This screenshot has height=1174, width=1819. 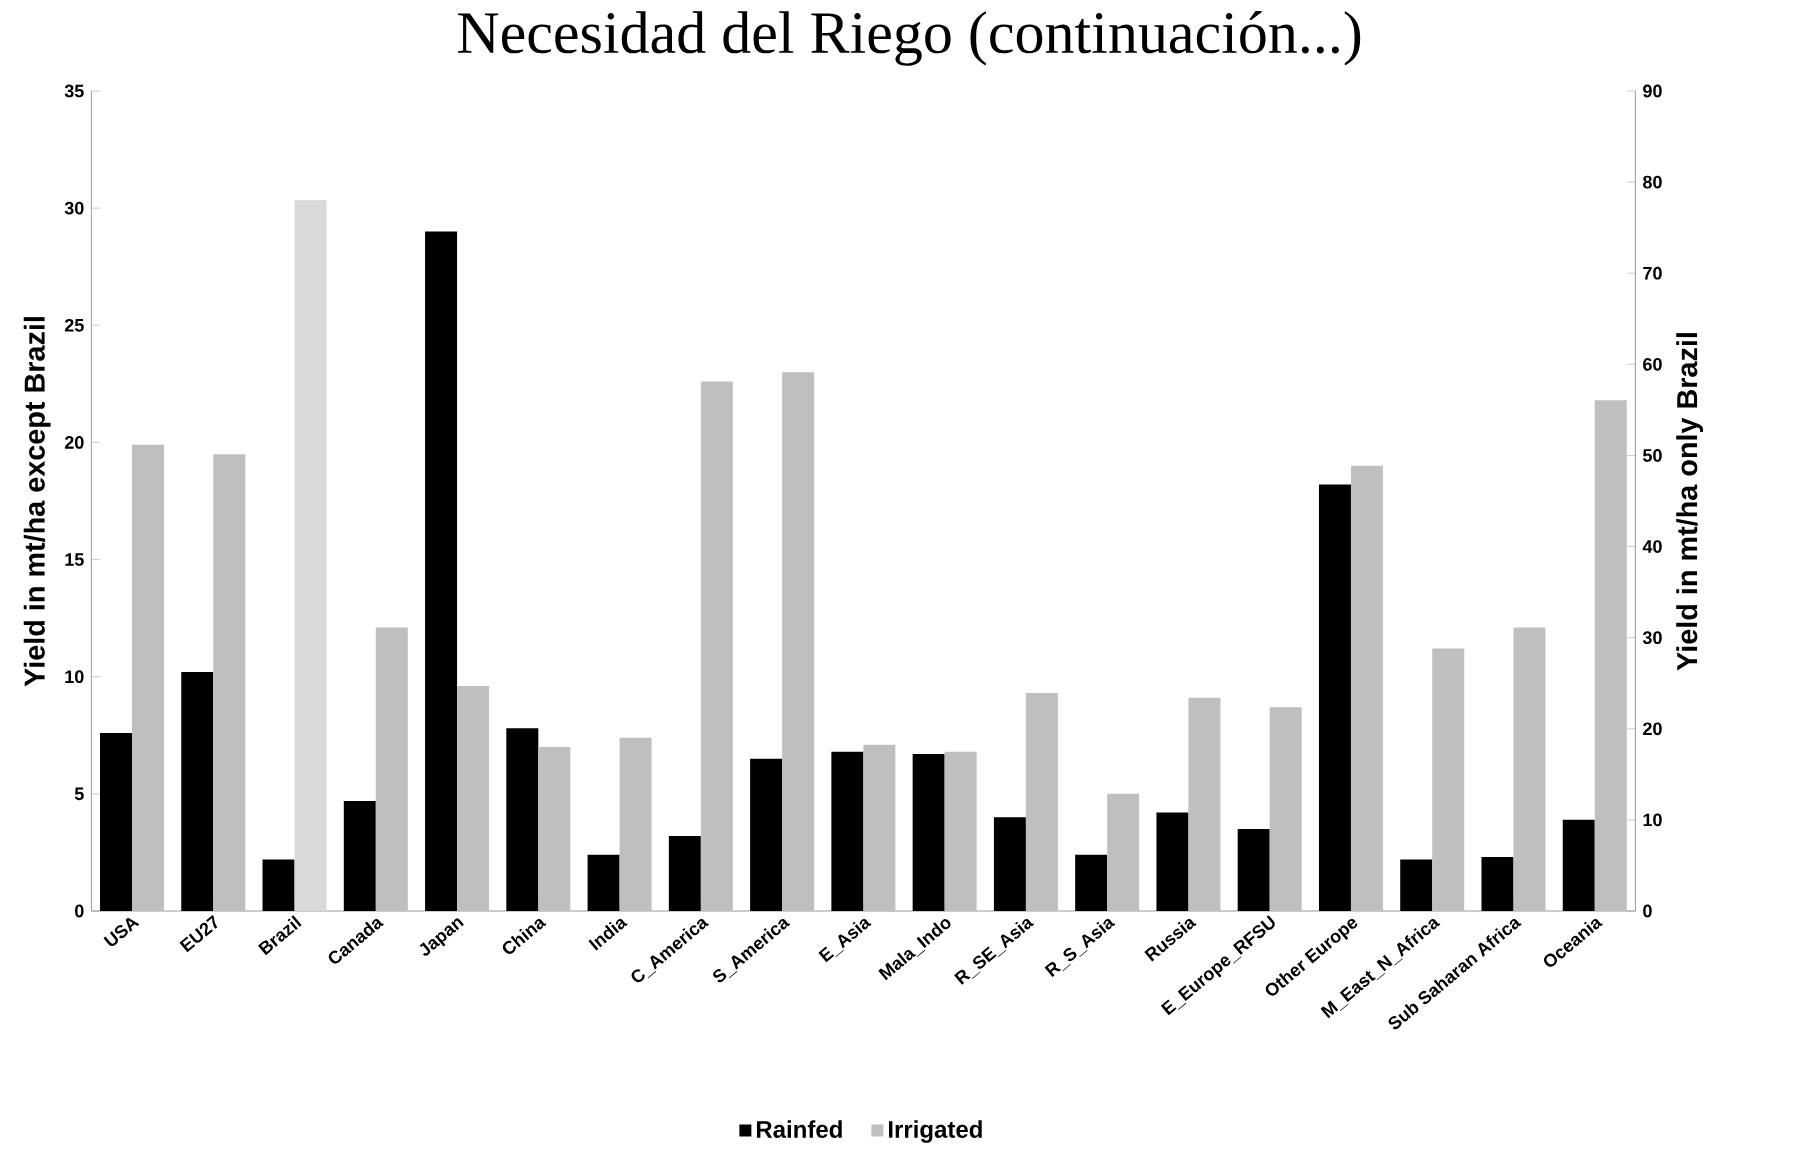 What do you see at coordinates (1652, 364) in the screenshot?
I see `y2-tick-label: 60` at bounding box center [1652, 364].